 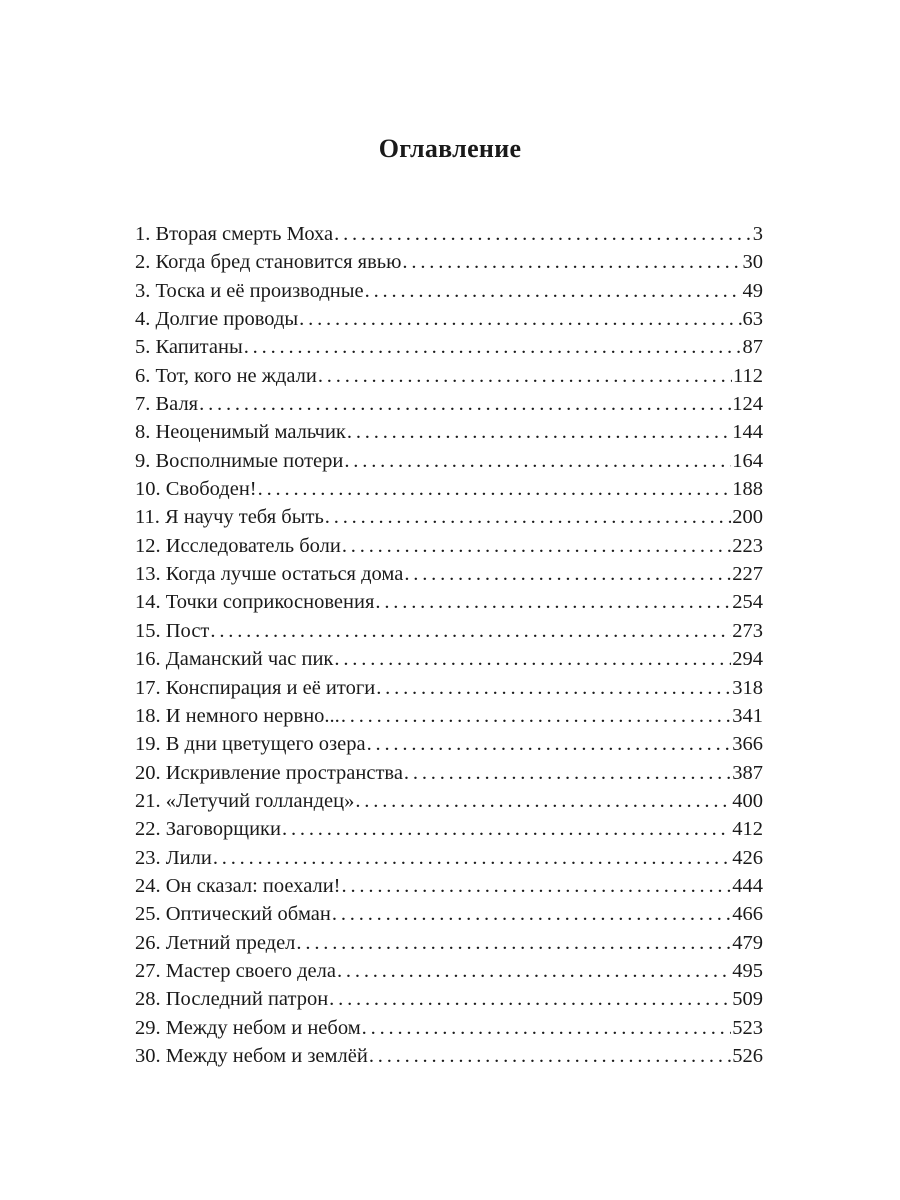 What do you see at coordinates (747, 885) in the screenshot?
I see `toc-entry-page: 444` at bounding box center [747, 885].